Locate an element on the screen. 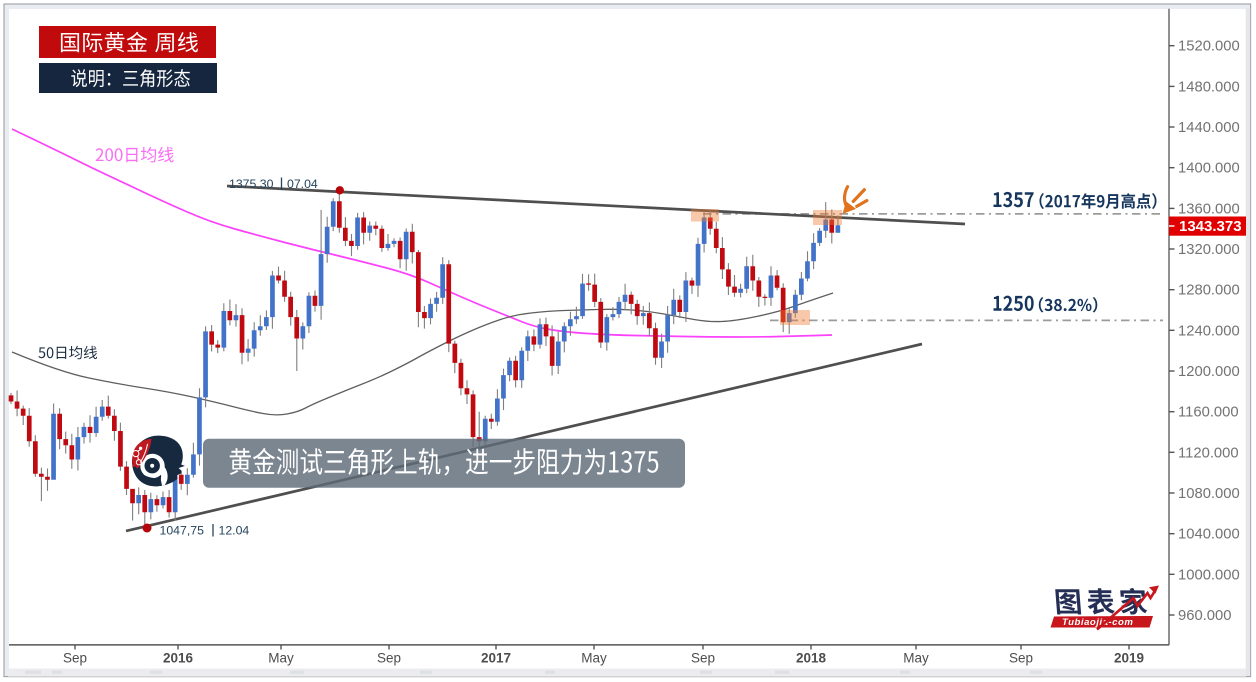  svg-text: 1080.000 is located at coordinates (1209, 494).